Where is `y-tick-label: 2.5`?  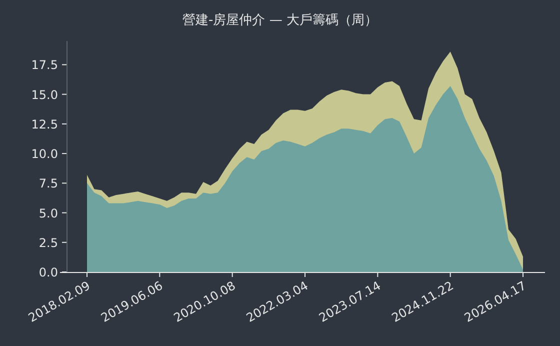
y-tick-label: 2.5 is located at coordinates (48, 243).